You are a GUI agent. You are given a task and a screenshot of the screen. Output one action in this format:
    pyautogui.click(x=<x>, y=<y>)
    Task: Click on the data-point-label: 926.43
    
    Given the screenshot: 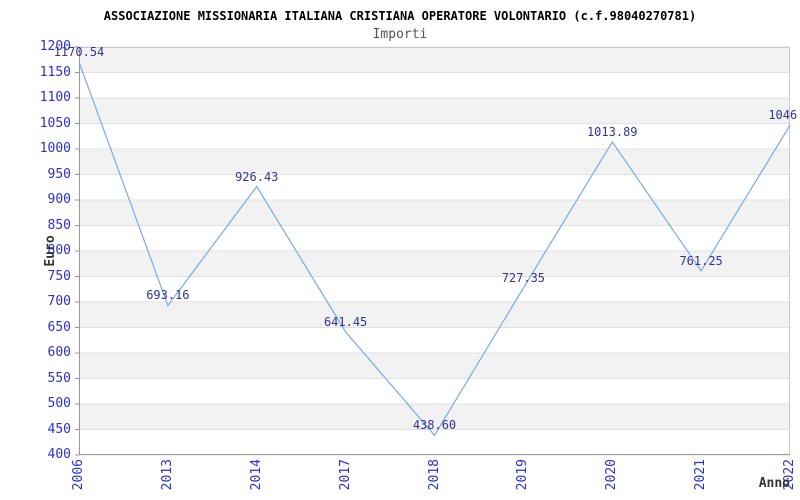 What is the action you would take?
    pyautogui.click(x=257, y=176)
    